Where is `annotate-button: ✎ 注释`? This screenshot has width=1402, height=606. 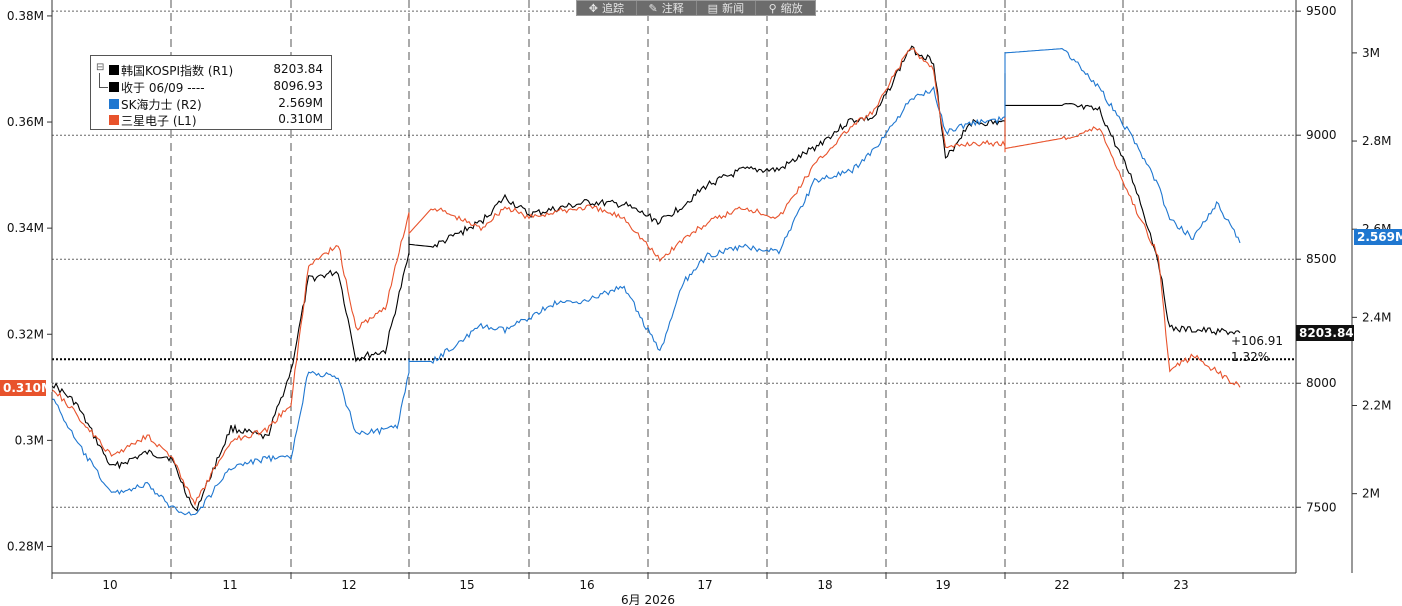
annotate-button: ✎ 注释 is located at coordinates (667, 8).